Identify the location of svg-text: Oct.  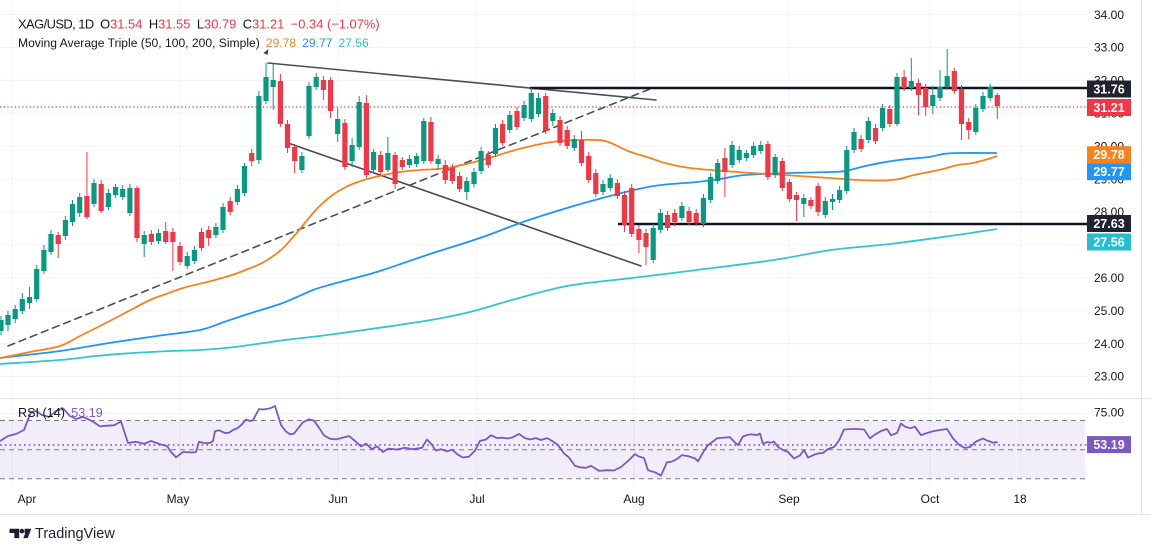
(930, 499).